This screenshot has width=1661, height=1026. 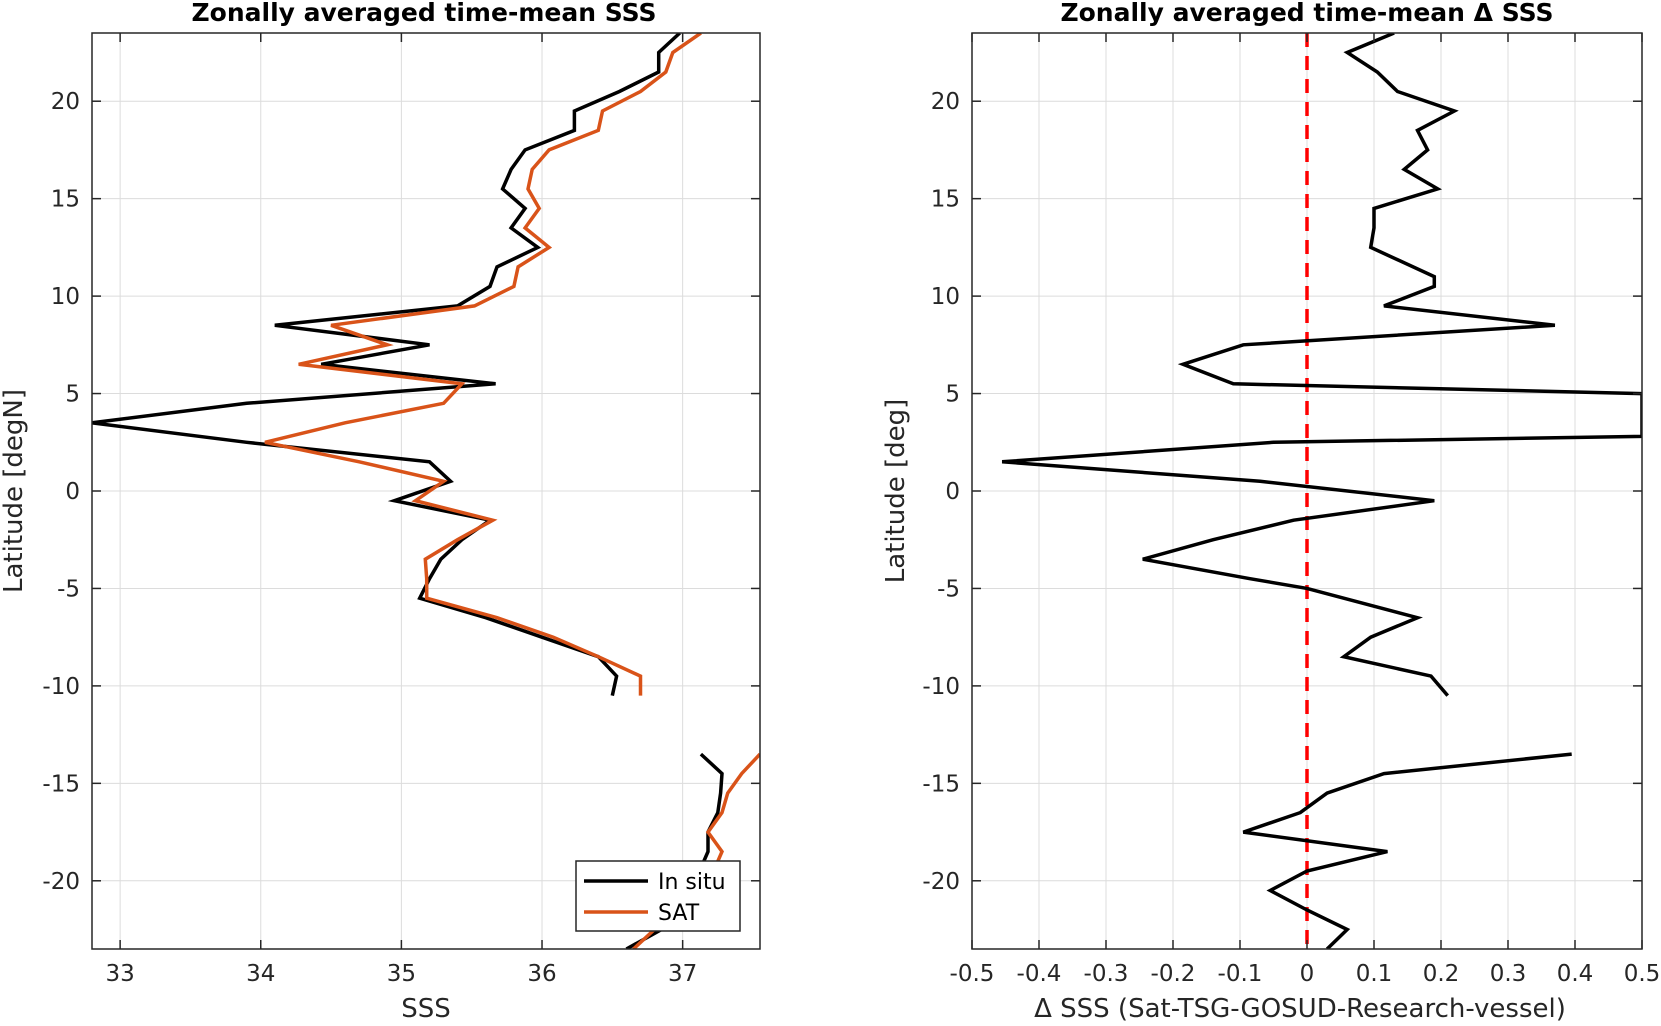 What do you see at coordinates (1642, 974) in the screenshot?
I see `x-tick-label: 0.5` at bounding box center [1642, 974].